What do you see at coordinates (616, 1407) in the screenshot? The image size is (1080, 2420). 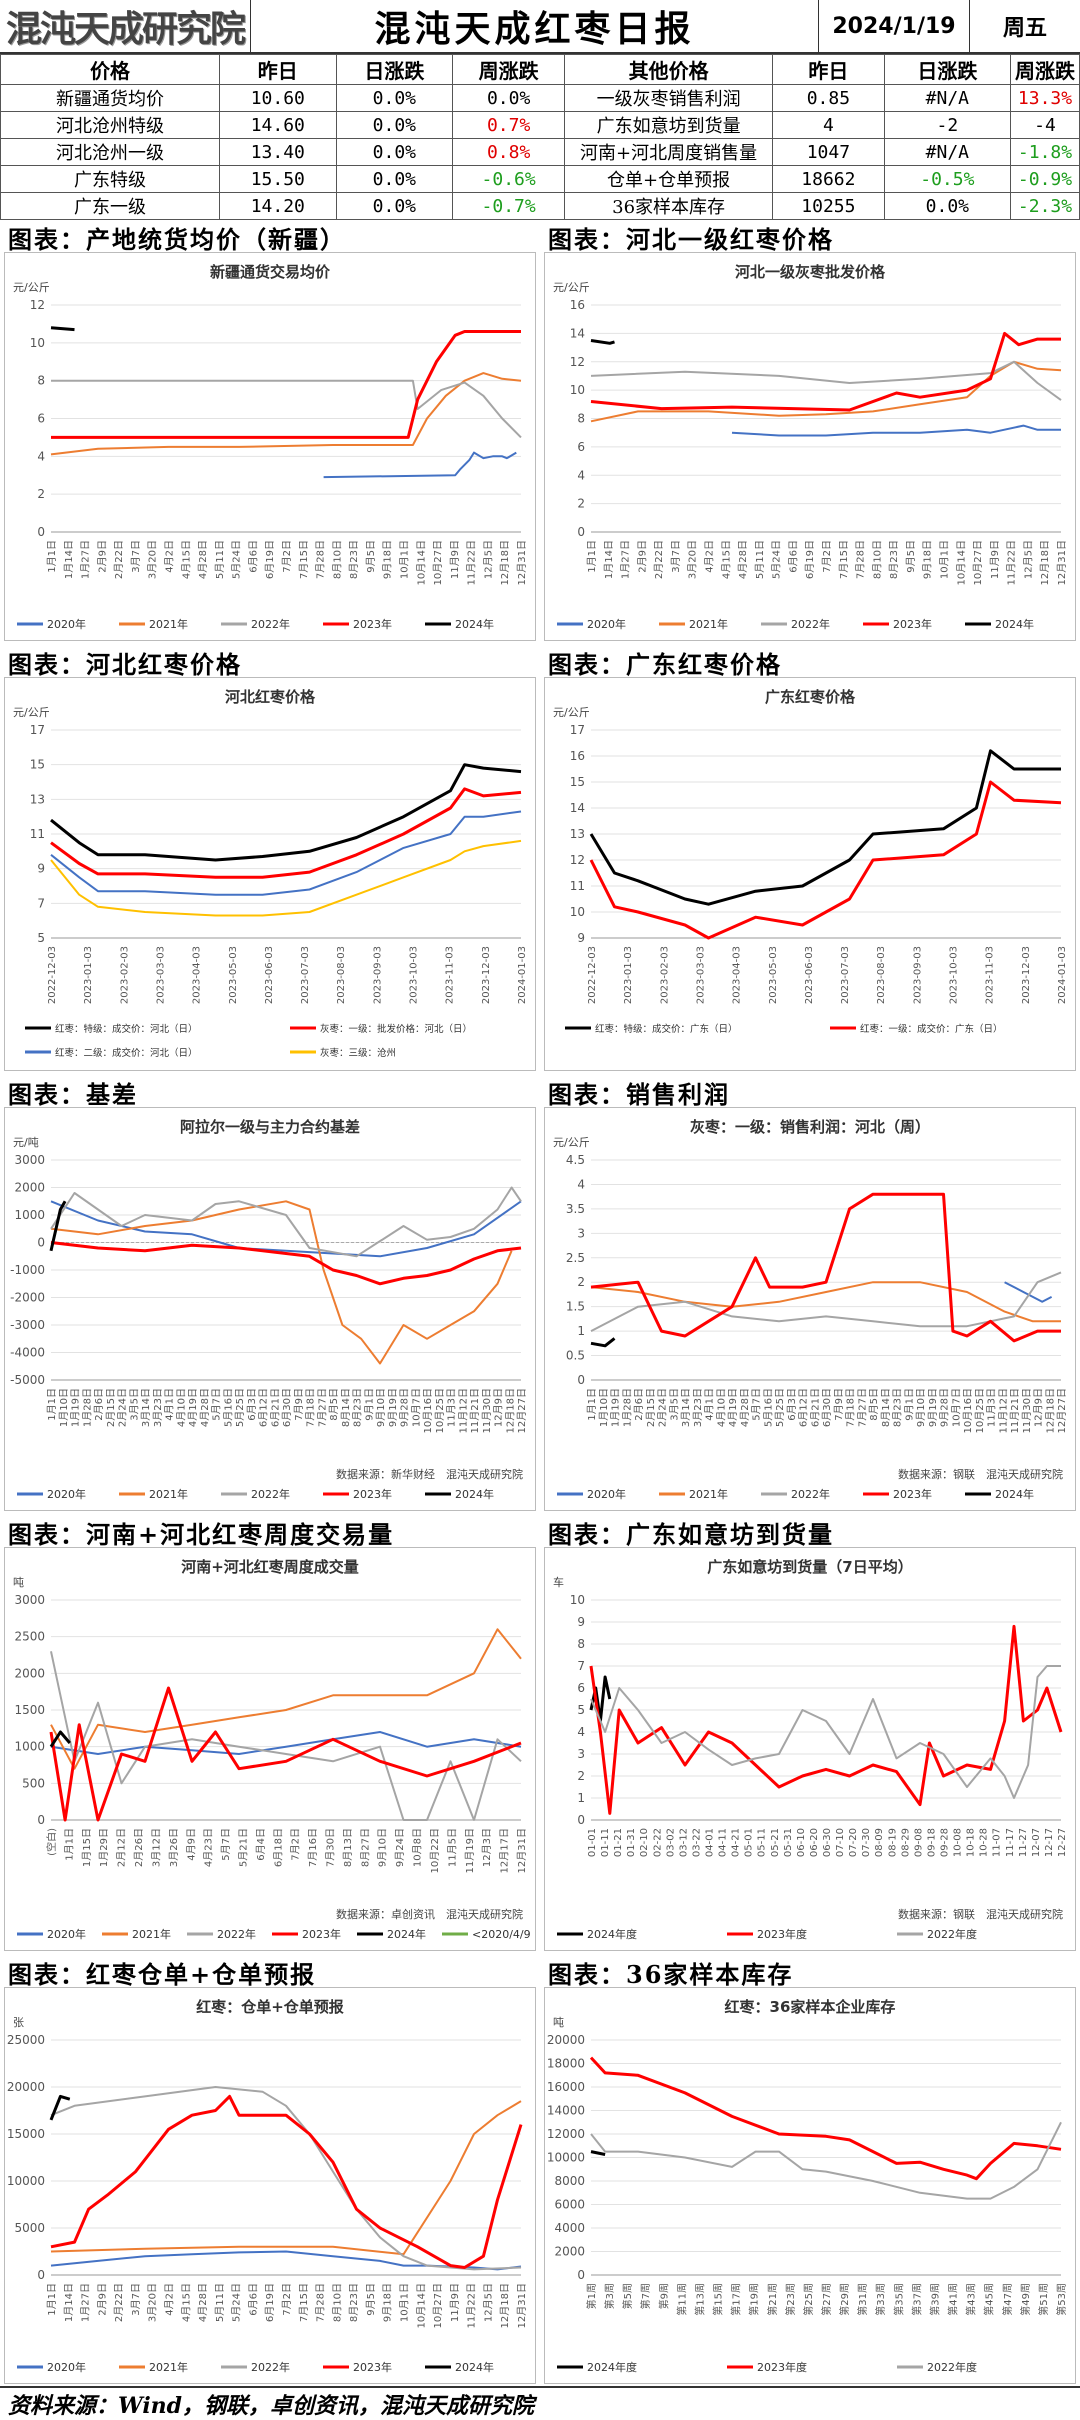 I see `x-tick-label: 1月19日` at bounding box center [616, 1407].